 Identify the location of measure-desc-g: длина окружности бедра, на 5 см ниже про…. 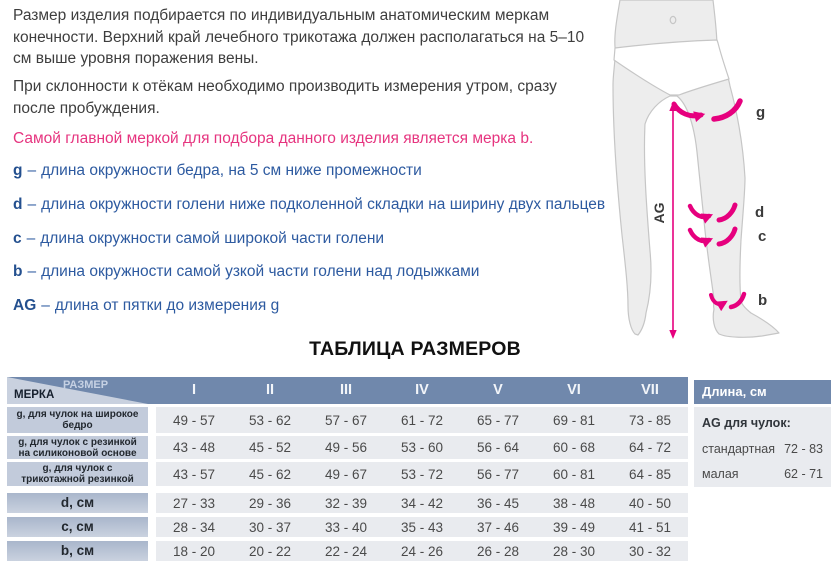
(231, 170).